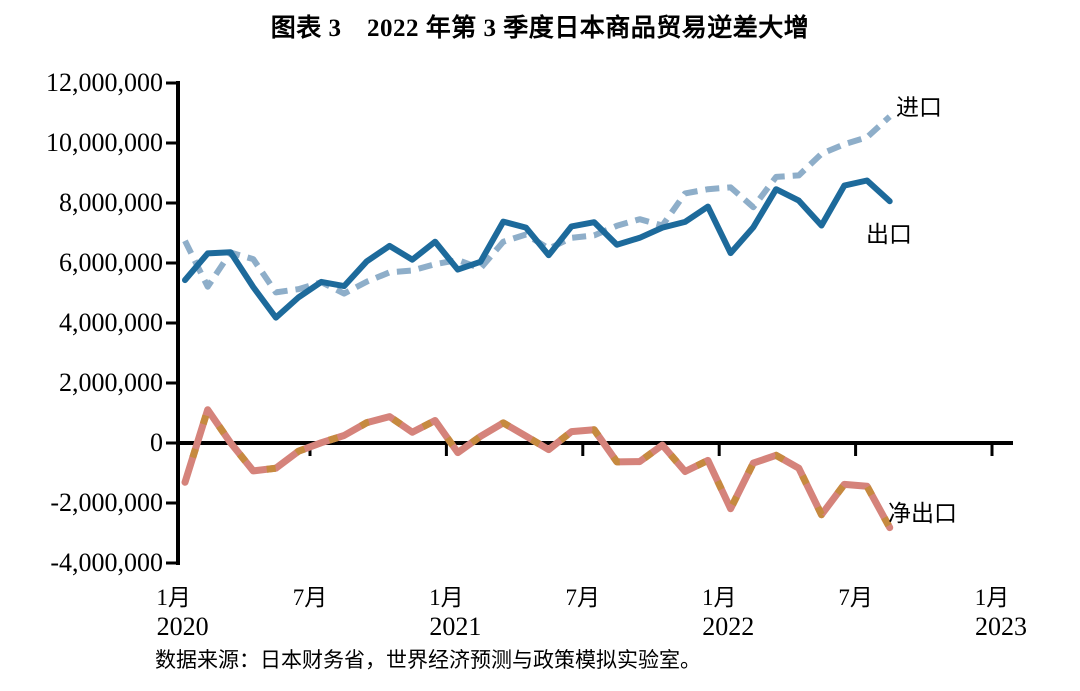  Describe the element at coordinates (728, 626) in the screenshot. I see `x-axis-year-label: 2022` at that location.